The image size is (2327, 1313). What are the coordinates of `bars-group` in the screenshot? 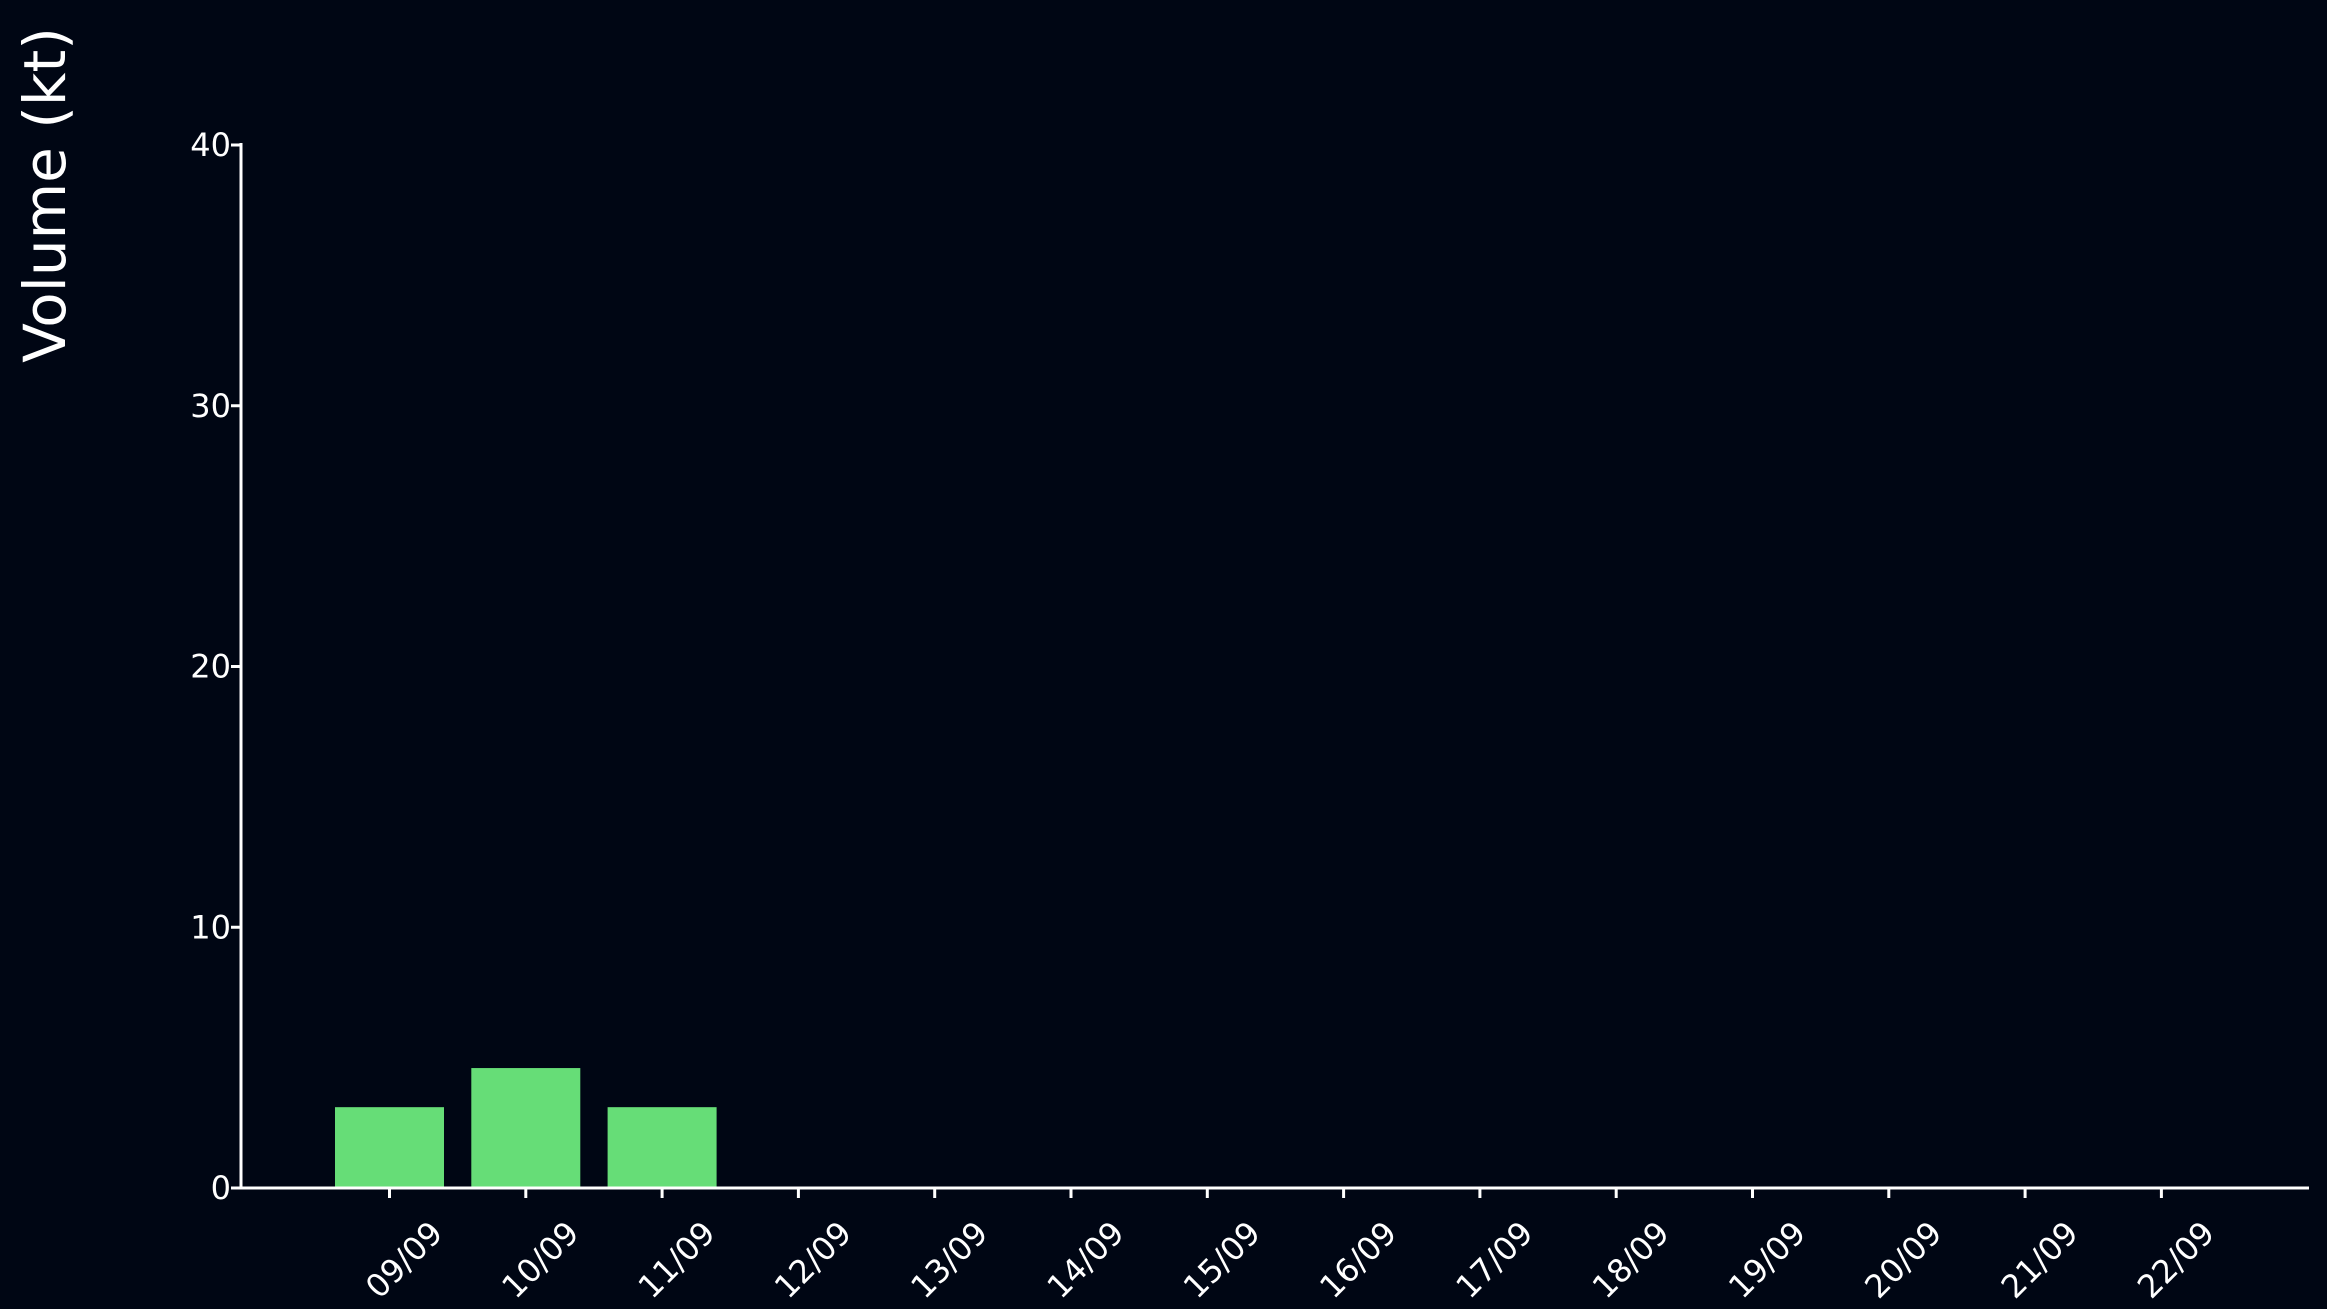 It's located at (526, 1128).